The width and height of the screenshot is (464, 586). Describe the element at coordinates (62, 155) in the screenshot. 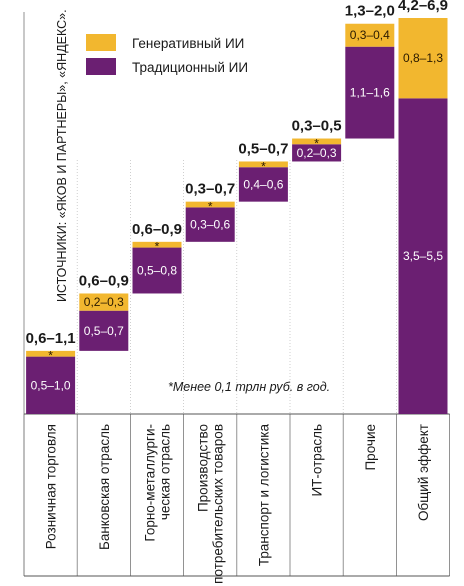

I see `source-caption: ИСТОЧНИКИ: «ЯКОВ И ПАРТНЕРЫ», «ЯНДЕКС».` at that location.